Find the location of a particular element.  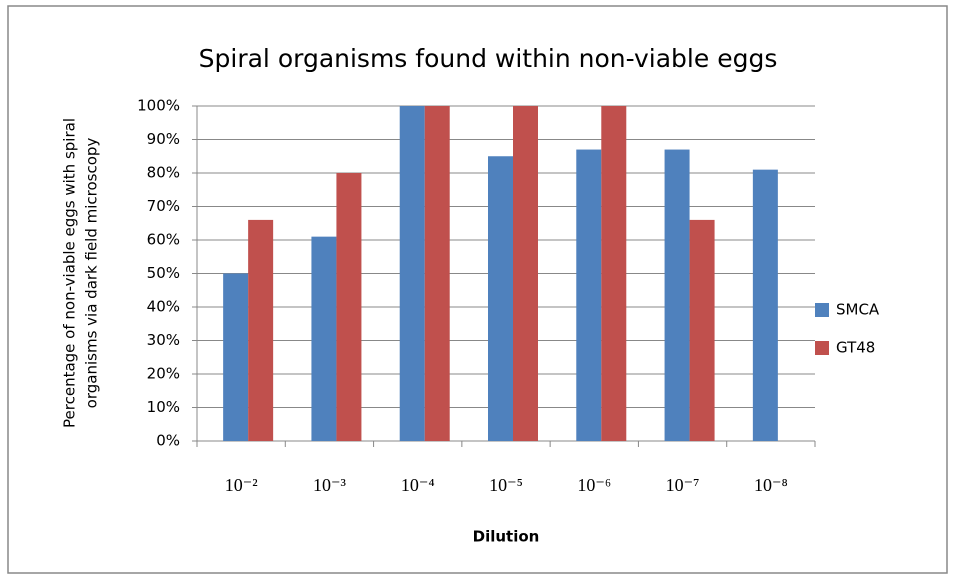

x-tick-label: 10⁻⁸ is located at coordinates (771, 485).